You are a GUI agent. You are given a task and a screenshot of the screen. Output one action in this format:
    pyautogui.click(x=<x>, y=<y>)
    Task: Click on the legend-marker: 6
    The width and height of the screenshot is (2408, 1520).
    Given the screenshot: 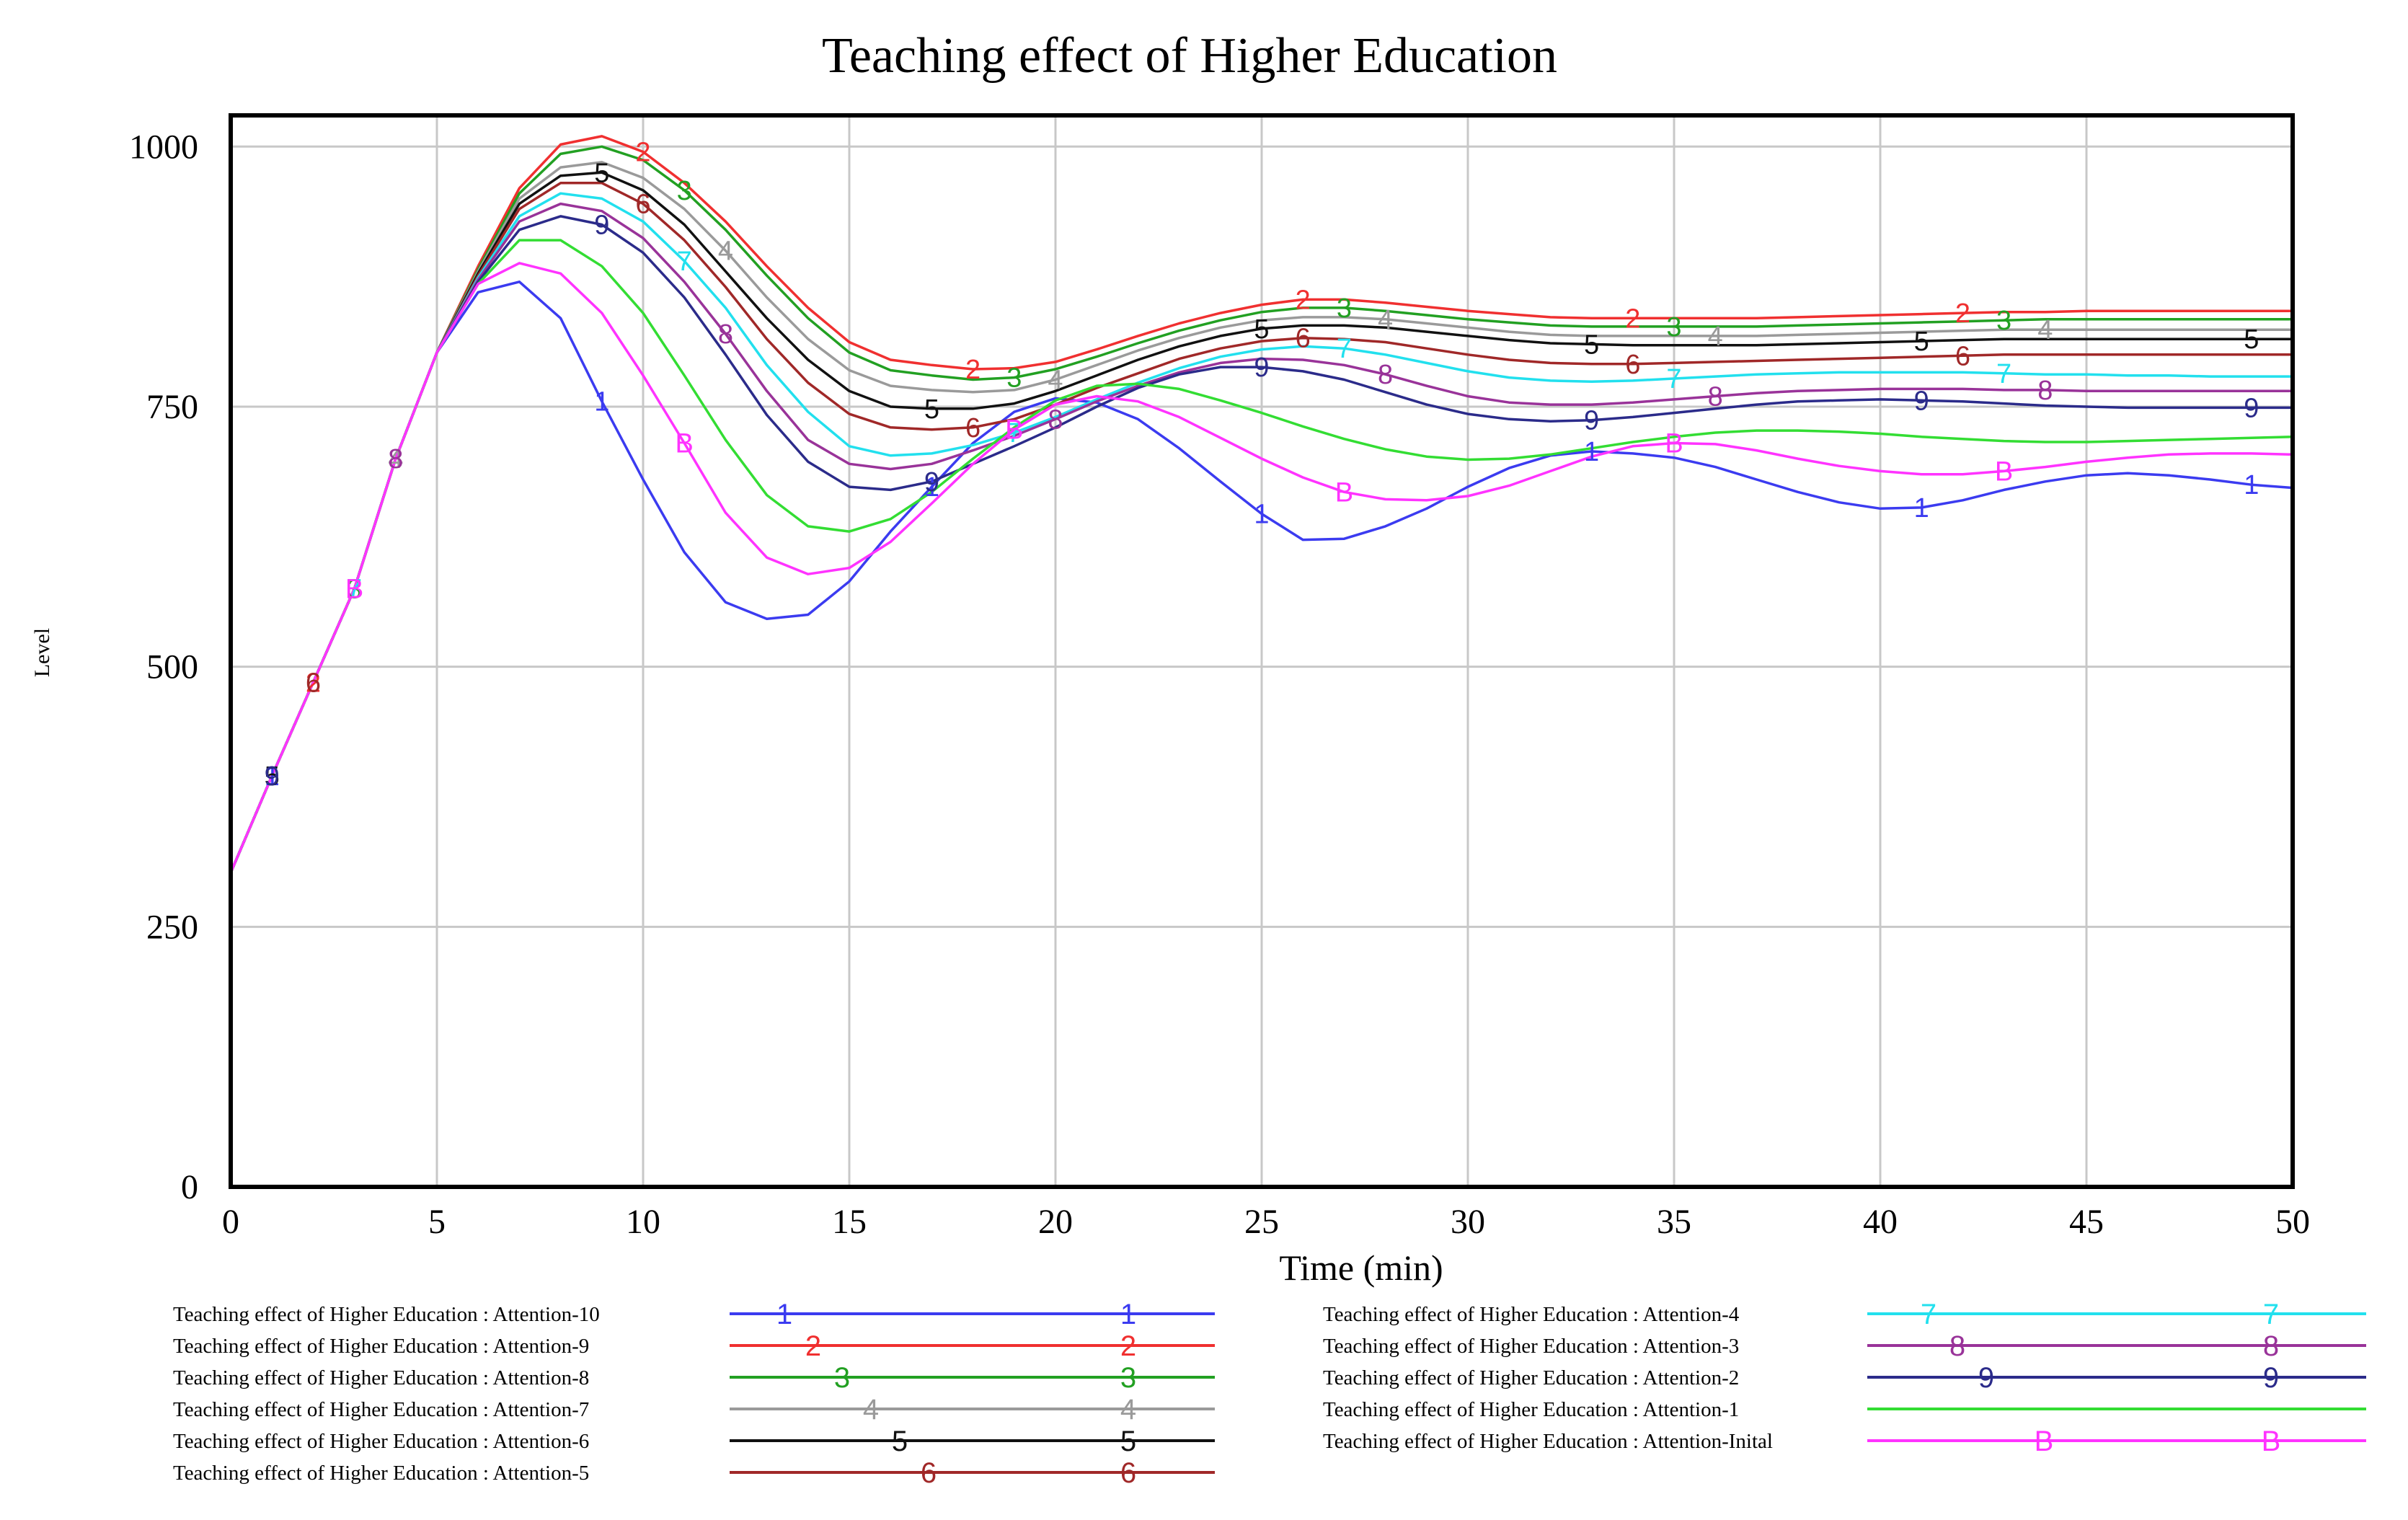 What is the action you would take?
    pyautogui.click(x=1128, y=1473)
    